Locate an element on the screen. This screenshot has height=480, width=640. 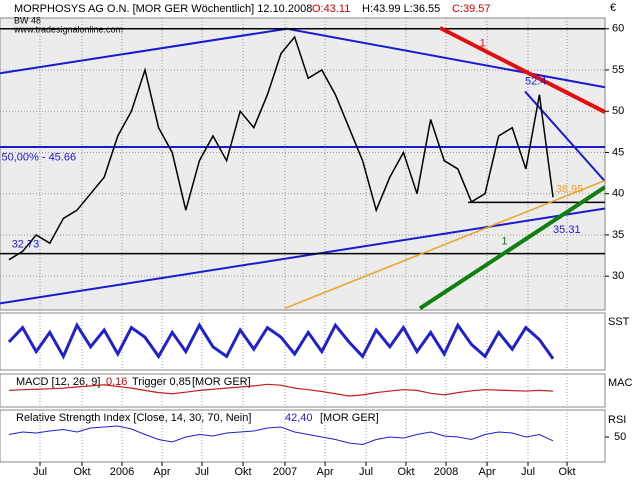
x-tick-label: 2008 is located at coordinates (446, 472).